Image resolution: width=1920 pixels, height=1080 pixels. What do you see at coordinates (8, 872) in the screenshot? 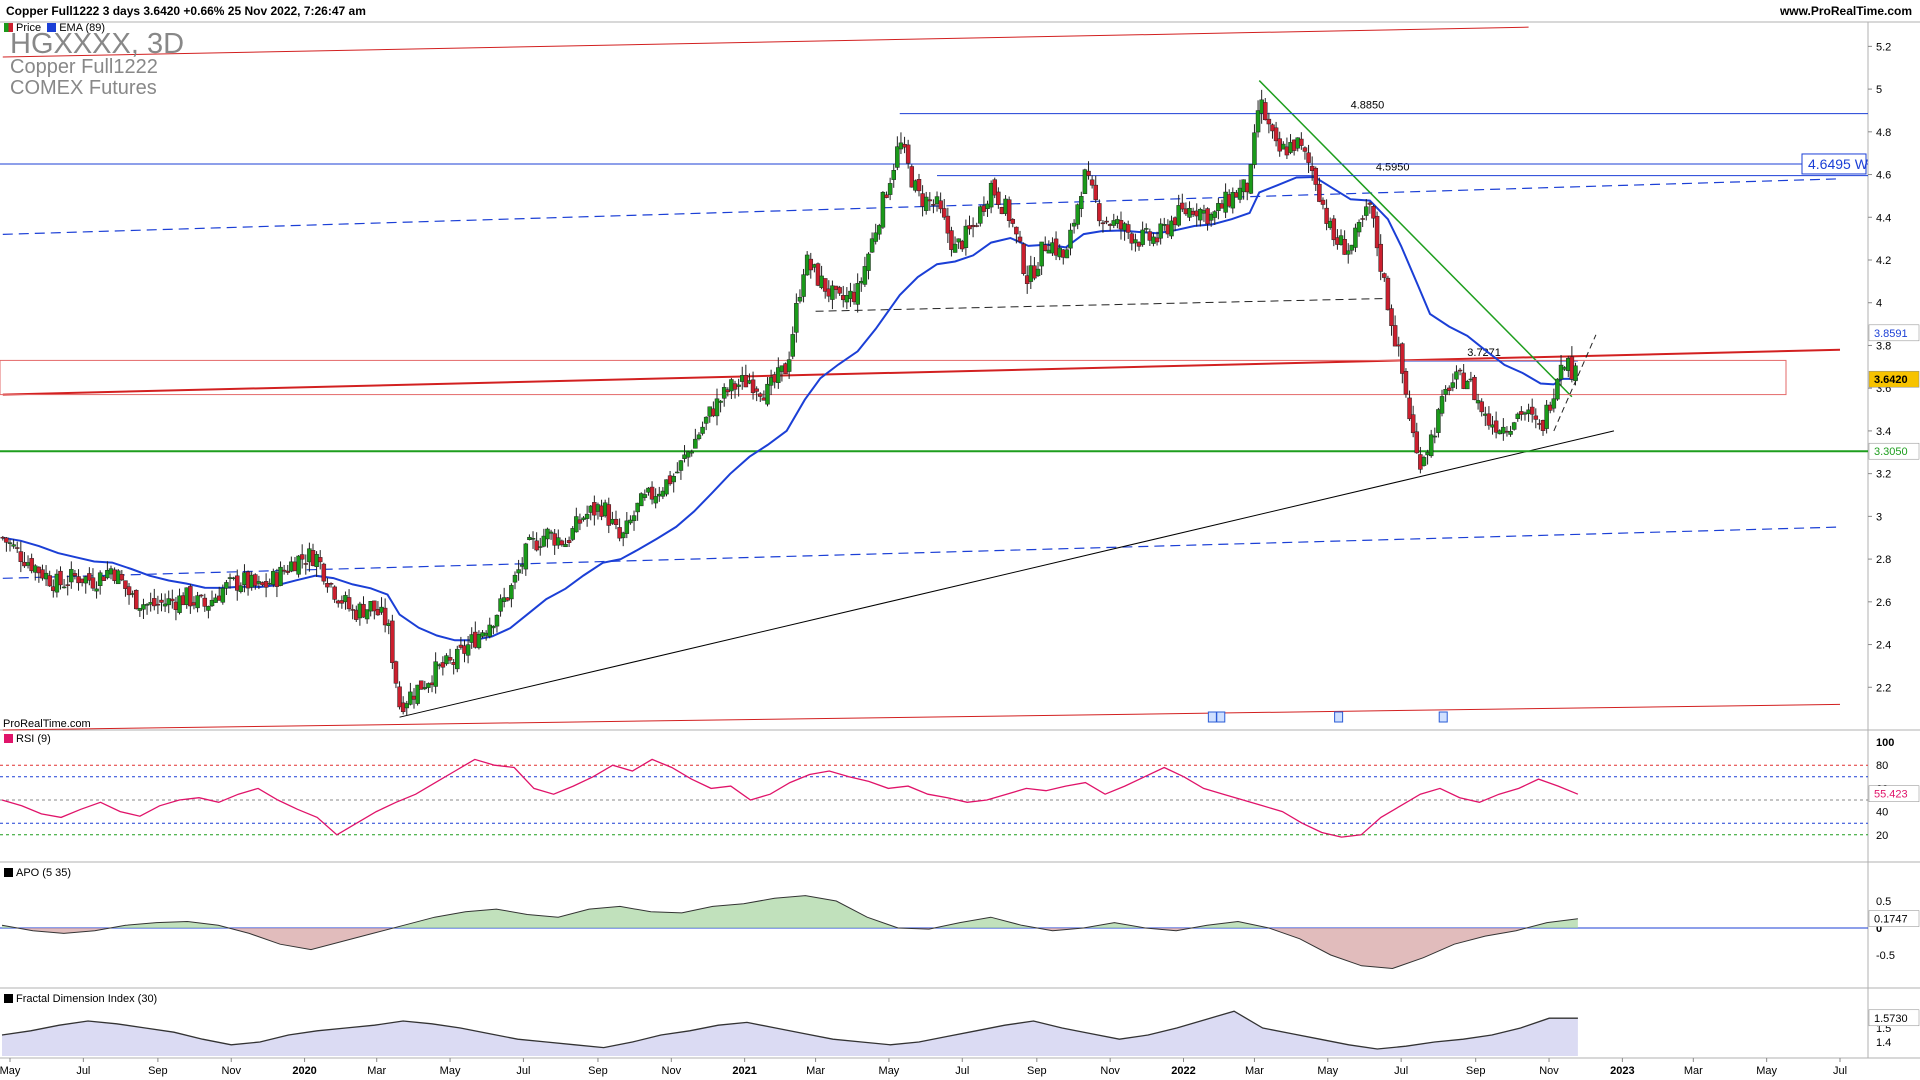
I see `apo-legend-swatch` at bounding box center [8, 872].